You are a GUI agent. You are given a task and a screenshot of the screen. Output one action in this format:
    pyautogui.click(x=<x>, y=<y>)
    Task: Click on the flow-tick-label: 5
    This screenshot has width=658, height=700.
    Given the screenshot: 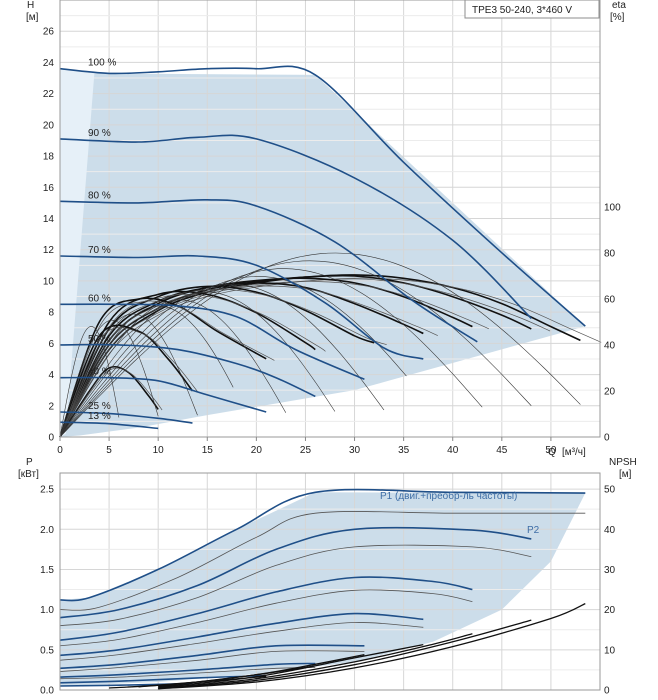 What is the action you would take?
    pyautogui.click(x=109, y=450)
    